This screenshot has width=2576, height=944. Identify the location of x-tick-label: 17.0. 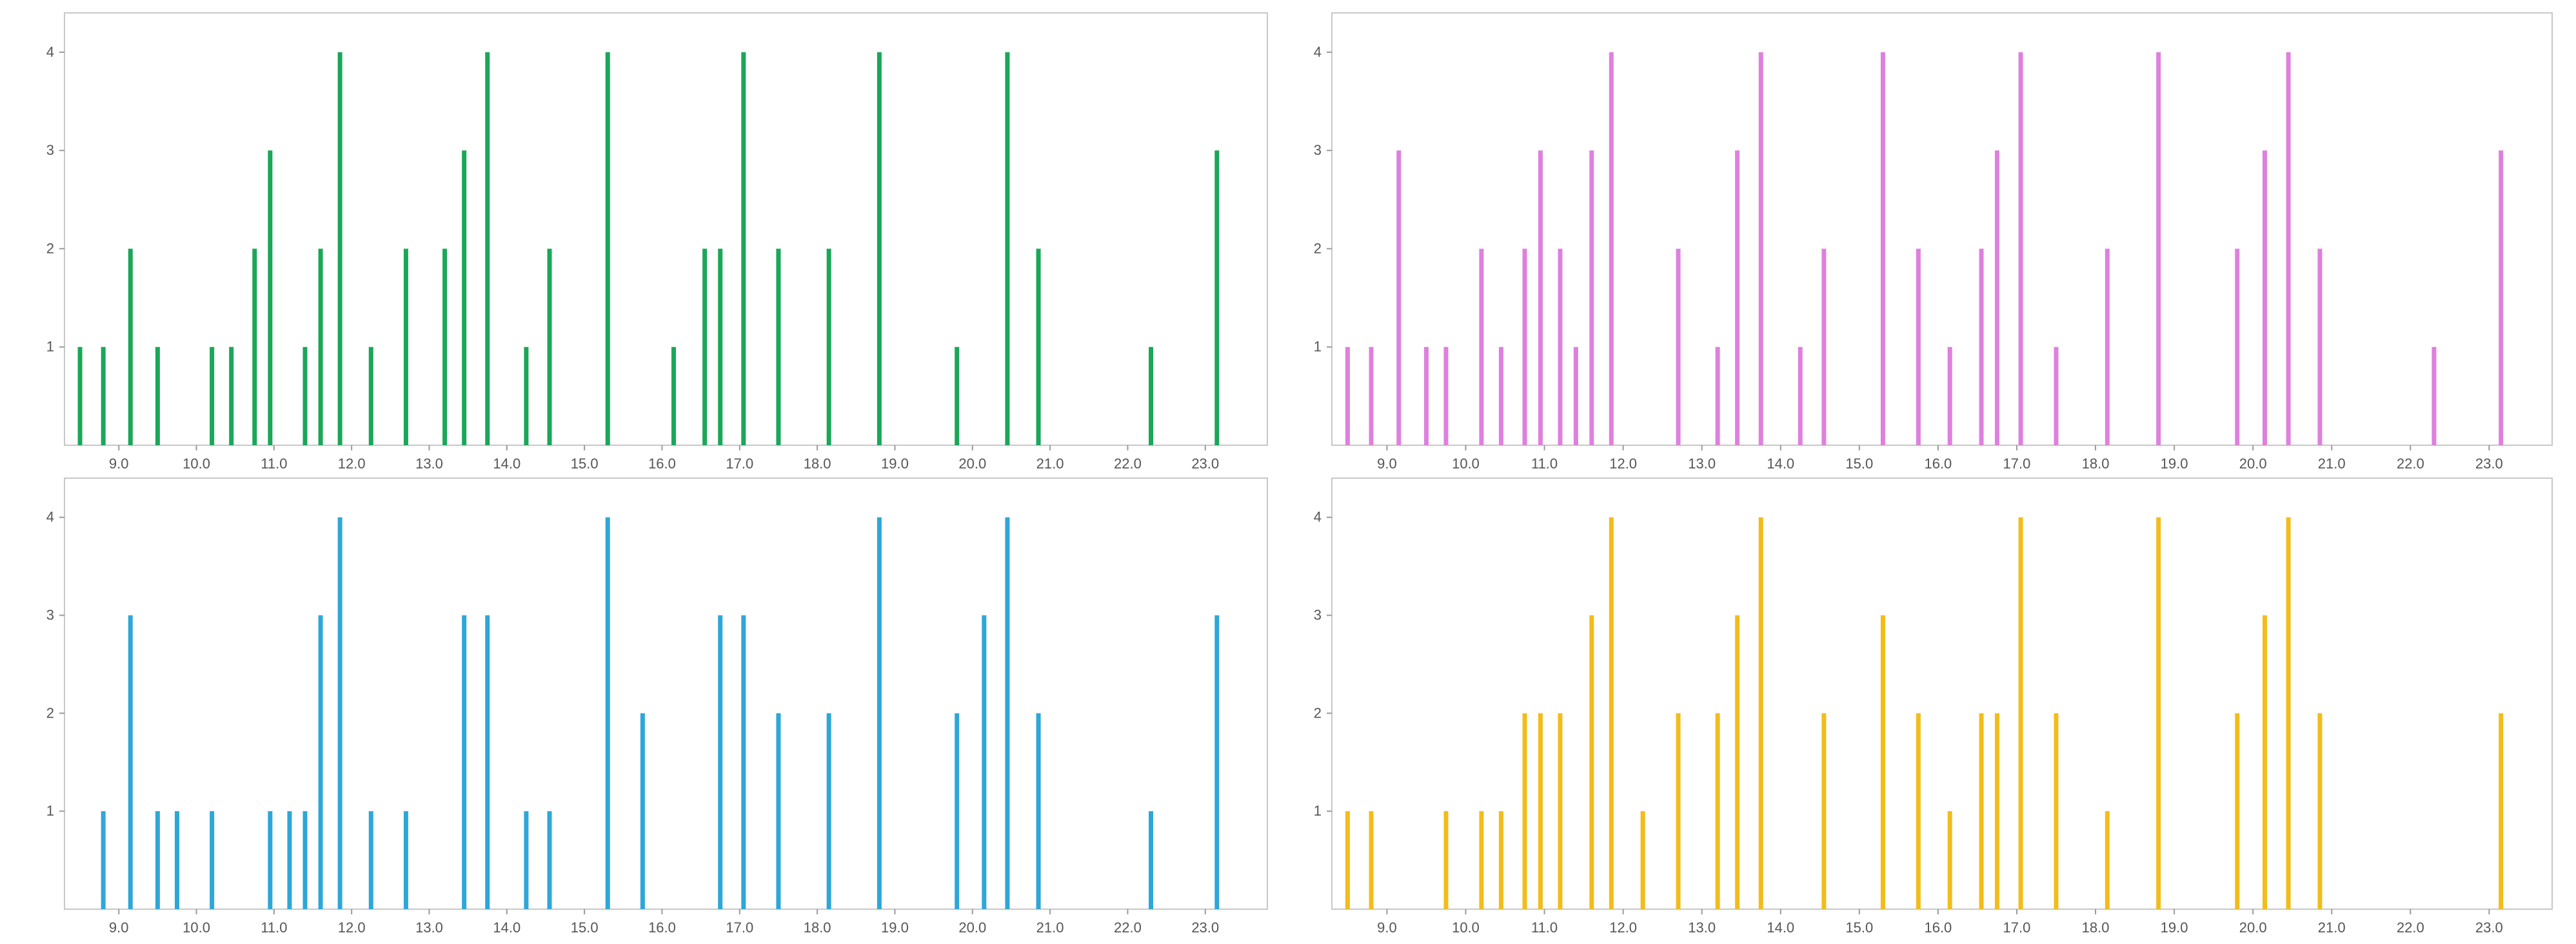
(2017, 464).